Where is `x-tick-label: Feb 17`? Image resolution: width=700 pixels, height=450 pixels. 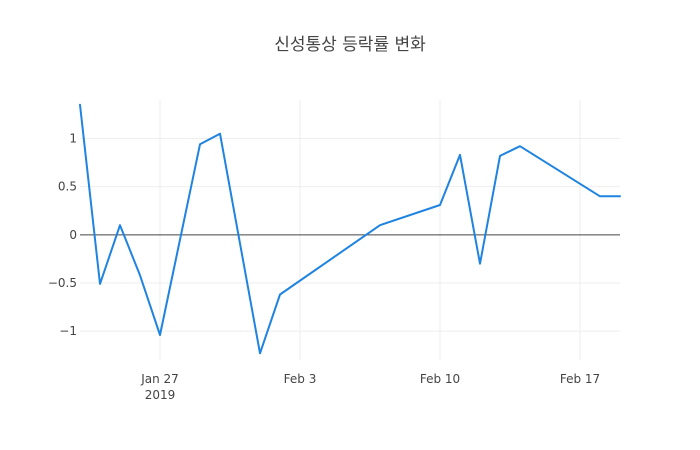
x-tick-label: Feb 17 is located at coordinates (580, 379).